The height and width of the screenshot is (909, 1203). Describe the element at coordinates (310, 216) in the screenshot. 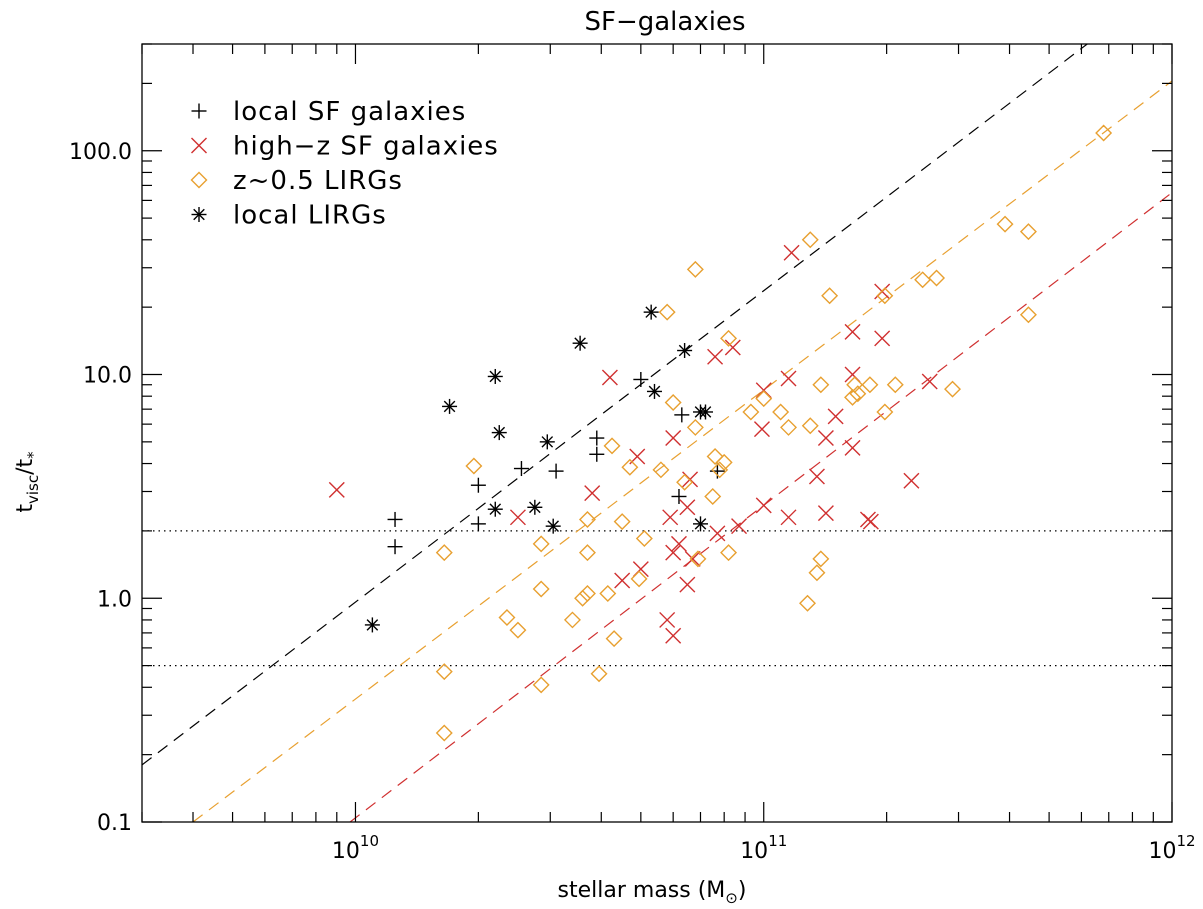

I see `legend-label: local LIRGs` at that location.